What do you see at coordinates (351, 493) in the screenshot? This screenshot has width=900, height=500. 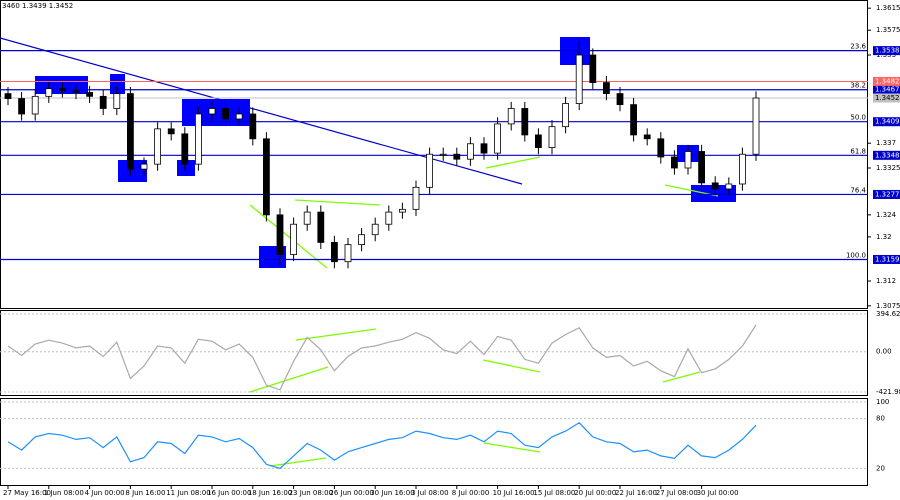 I see `x-tick-label: 26 Jun 00:00` at bounding box center [351, 493].